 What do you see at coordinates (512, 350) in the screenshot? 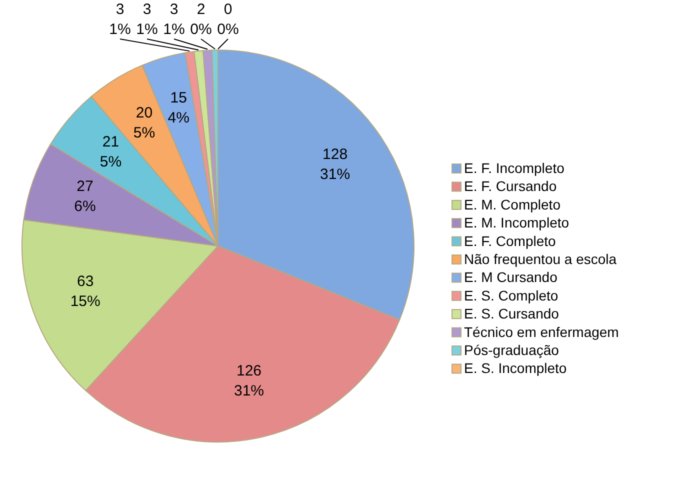
I see `legend-label: Pós-graduação` at bounding box center [512, 350].